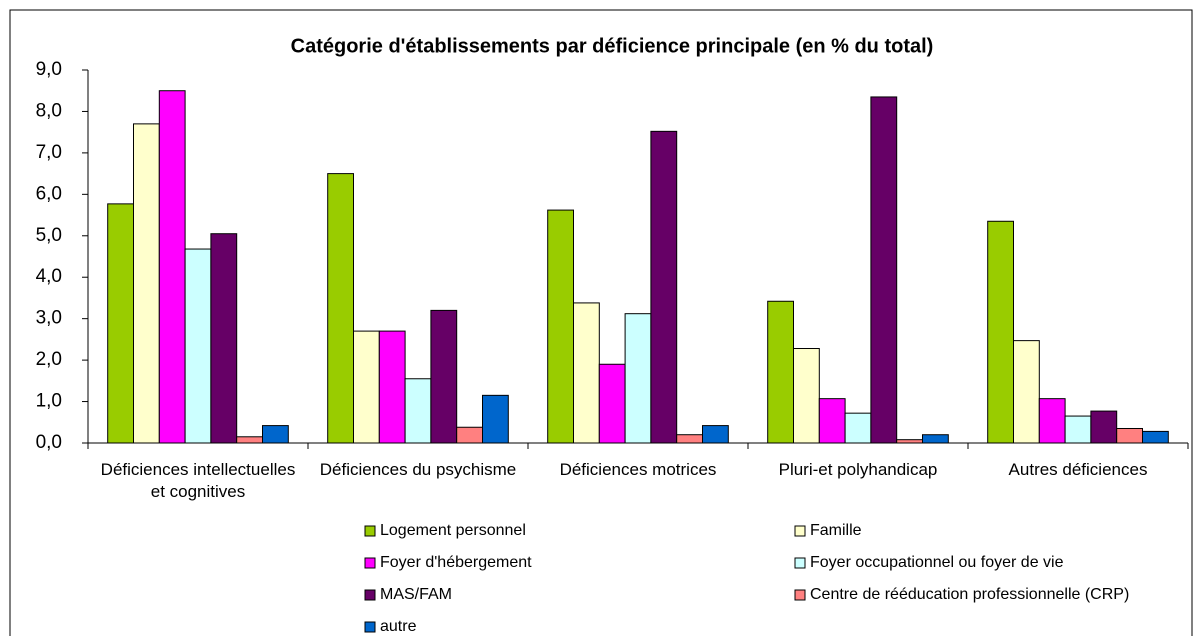 The image size is (1198, 636). Describe the element at coordinates (836, 530) in the screenshot. I see `legend-label: Famille` at that location.